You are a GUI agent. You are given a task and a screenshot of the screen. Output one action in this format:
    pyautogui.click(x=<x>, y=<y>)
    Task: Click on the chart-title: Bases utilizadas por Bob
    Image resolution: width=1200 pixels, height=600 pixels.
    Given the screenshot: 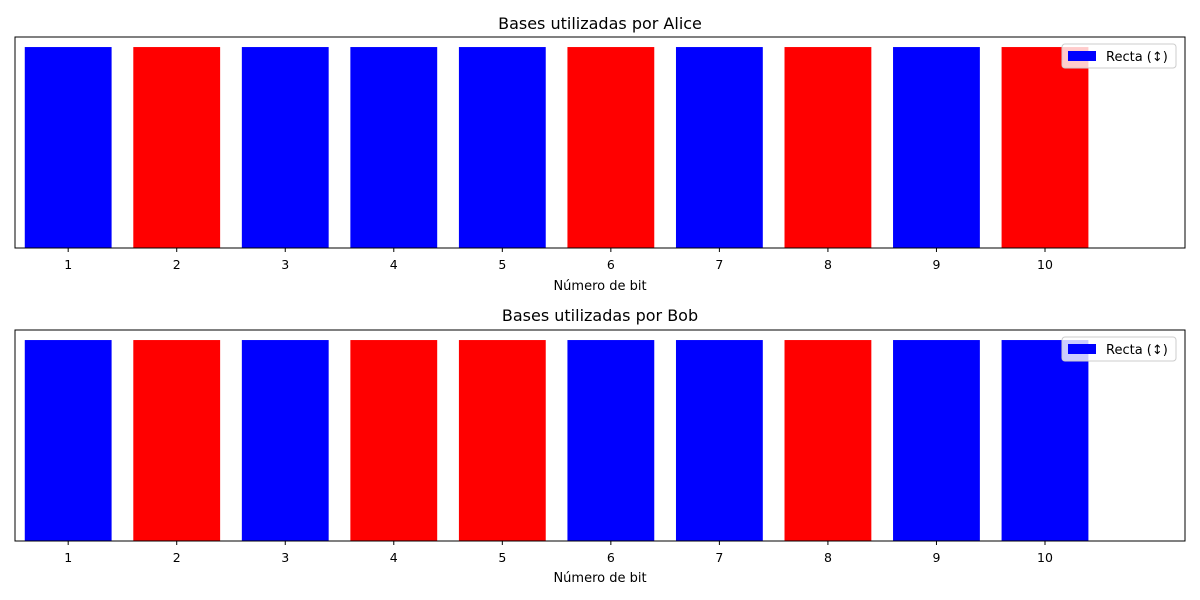 What is the action you would take?
    pyautogui.click(x=600, y=315)
    